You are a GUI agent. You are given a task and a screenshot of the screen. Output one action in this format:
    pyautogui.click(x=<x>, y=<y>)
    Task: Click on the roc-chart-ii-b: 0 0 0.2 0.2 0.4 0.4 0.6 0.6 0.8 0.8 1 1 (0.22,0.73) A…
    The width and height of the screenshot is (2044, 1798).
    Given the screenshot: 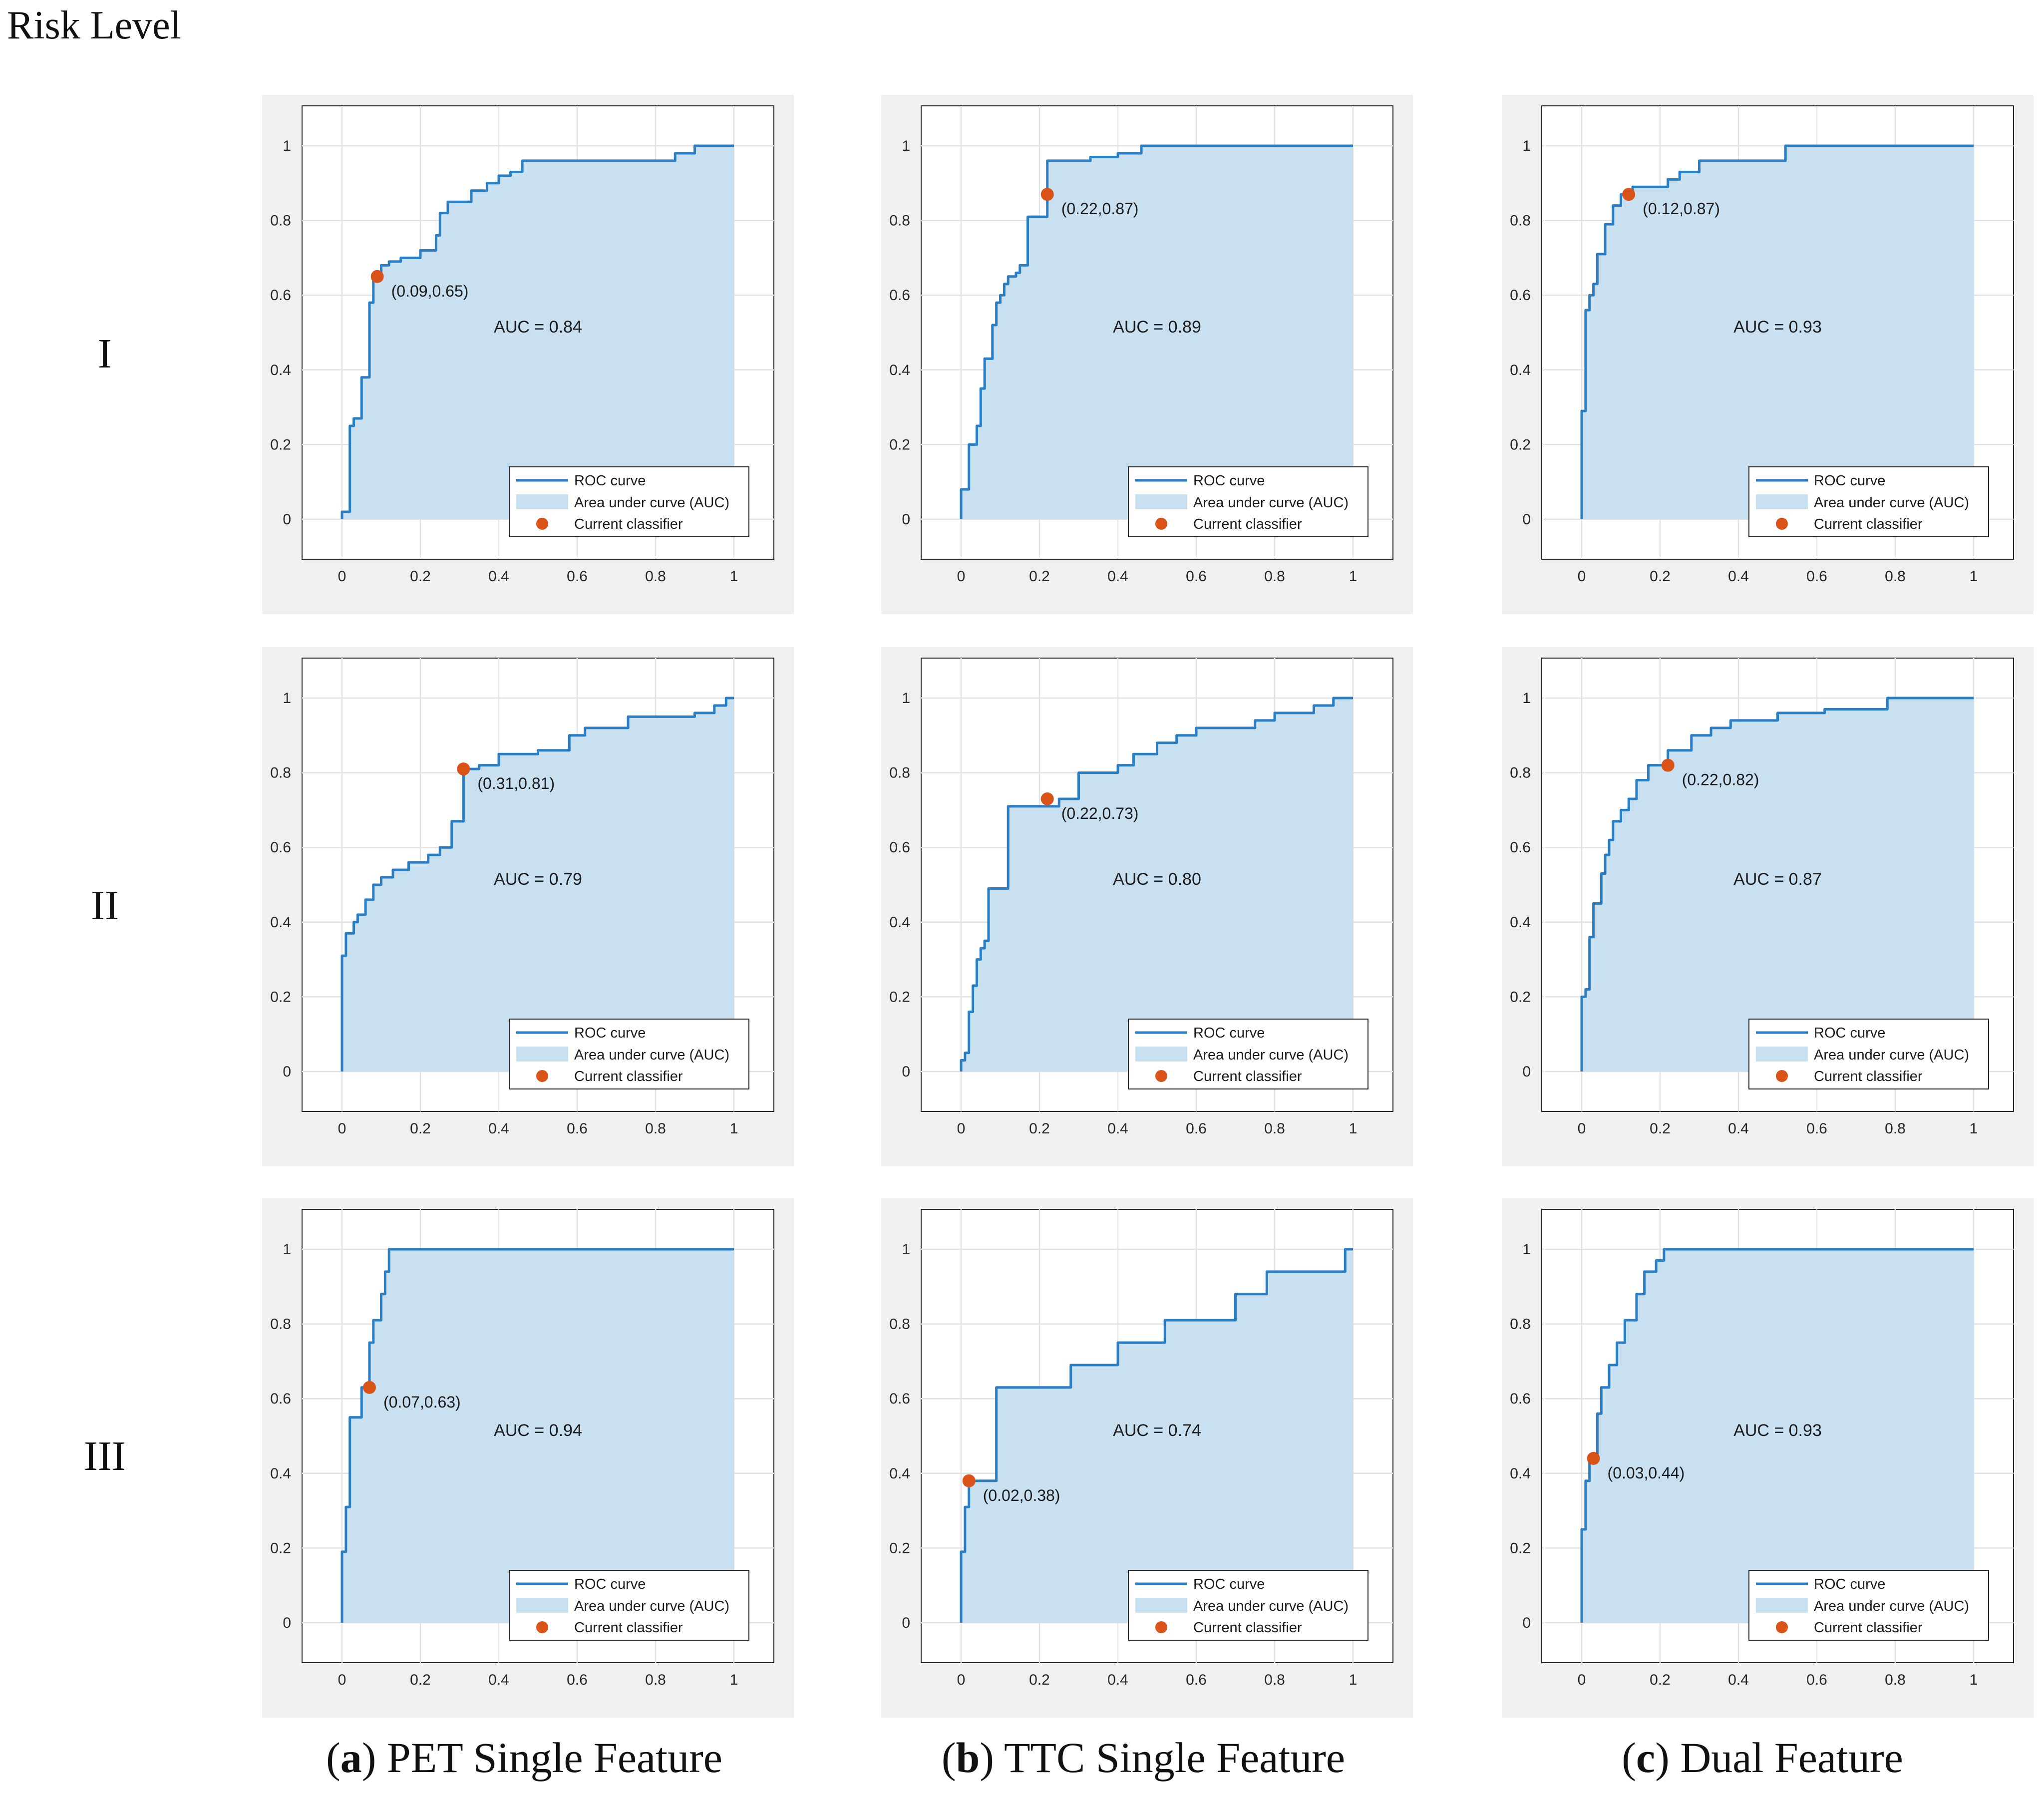 What is the action you would take?
    pyautogui.click(x=1147, y=906)
    